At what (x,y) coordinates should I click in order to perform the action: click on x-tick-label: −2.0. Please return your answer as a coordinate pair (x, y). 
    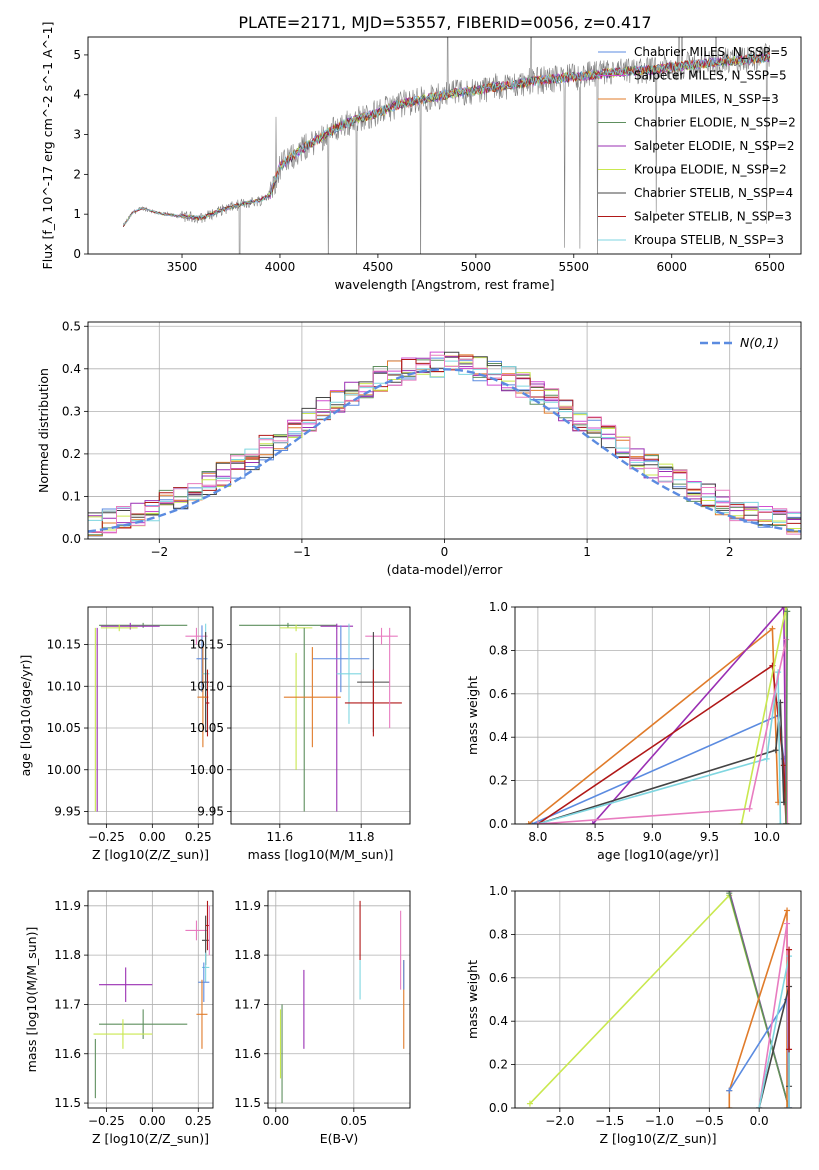
    Looking at the image, I should click on (559, 1121).